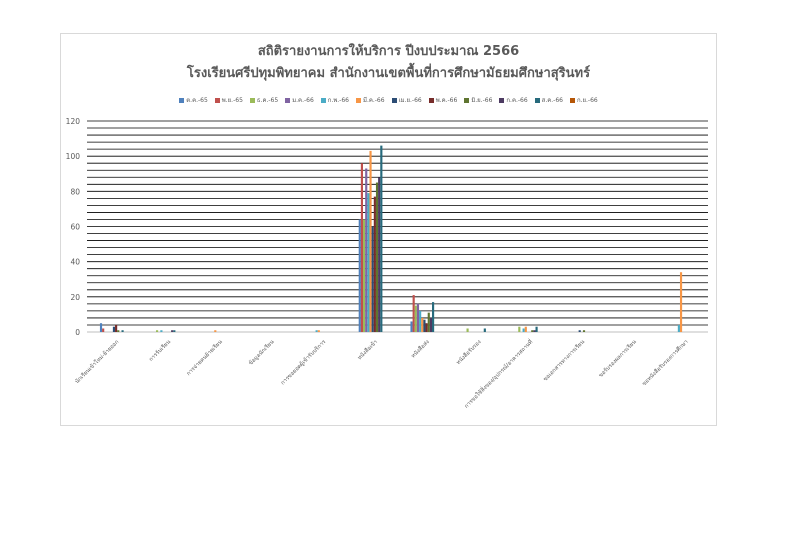 Image resolution: width=787 pixels, height=553 pixels. What do you see at coordinates (587, 100) in the screenshot?
I see `legend-label: ก.ย.-66` at bounding box center [587, 100].